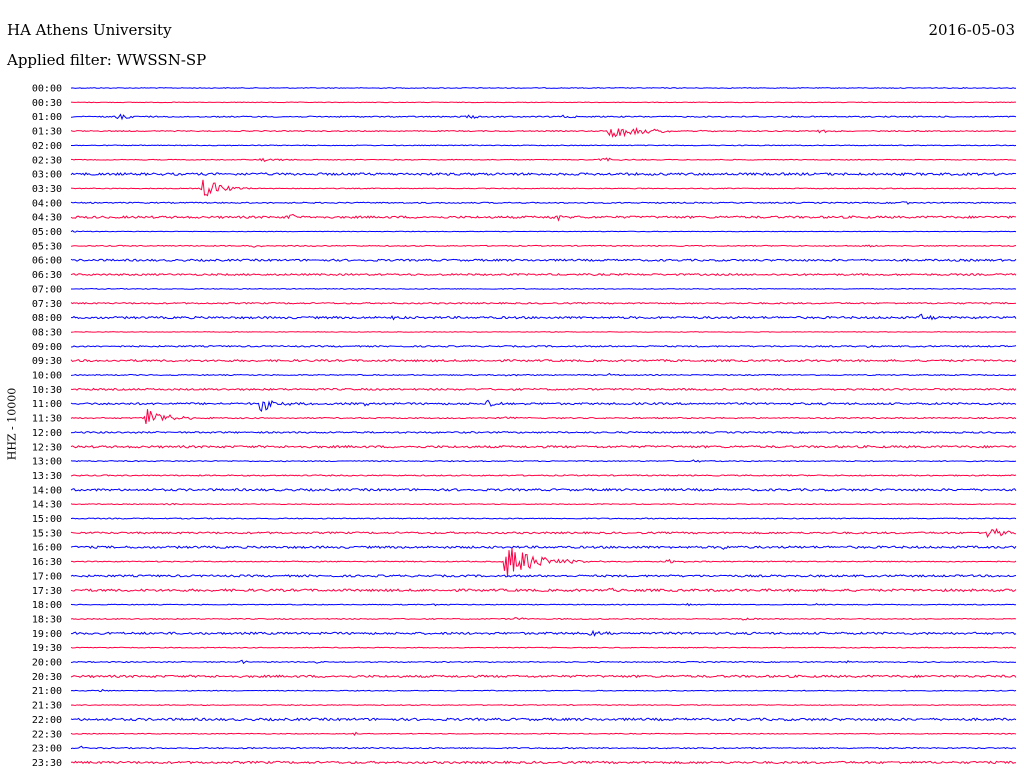 This screenshot has height=780, width=1024. What do you see at coordinates (47, 691) in the screenshot?
I see `row-time-label: 21:00` at bounding box center [47, 691].